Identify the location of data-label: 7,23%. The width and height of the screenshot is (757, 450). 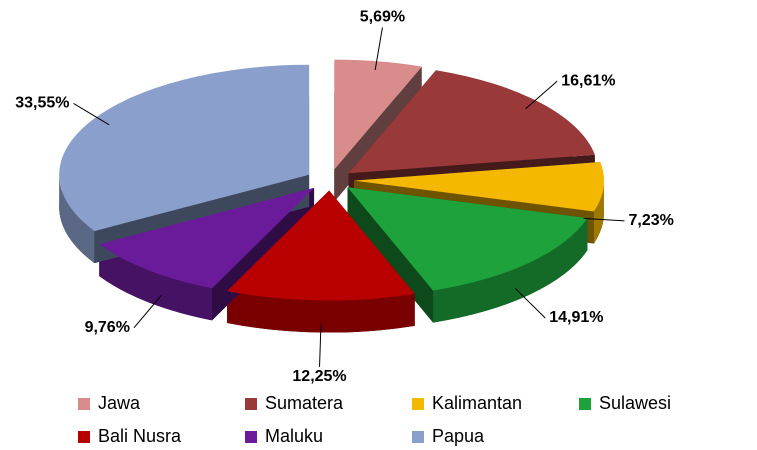
(651, 220).